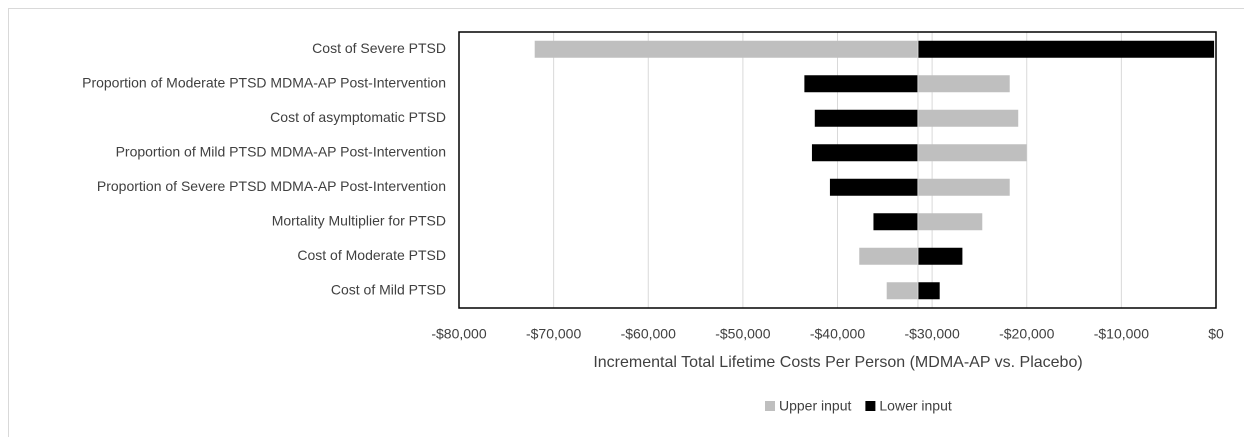 The image size is (1244, 437). I want to click on category-label: Cost of Severe PTSD, so click(379, 48).